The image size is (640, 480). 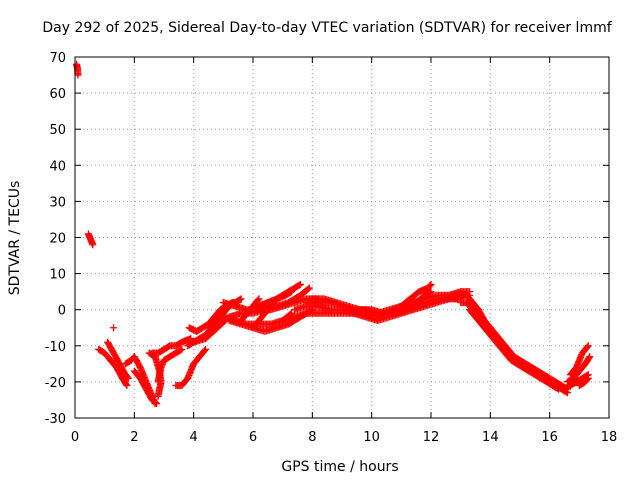 I want to click on y-axis-label: SDTVAR / TECUs, so click(x=15, y=238).